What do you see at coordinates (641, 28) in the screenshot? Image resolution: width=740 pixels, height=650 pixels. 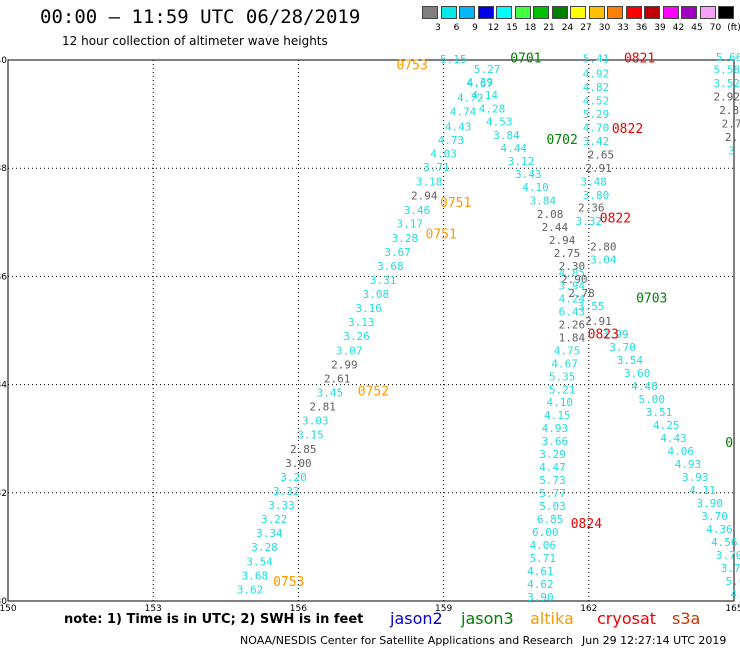 I see `scale-label: 36` at bounding box center [641, 28].